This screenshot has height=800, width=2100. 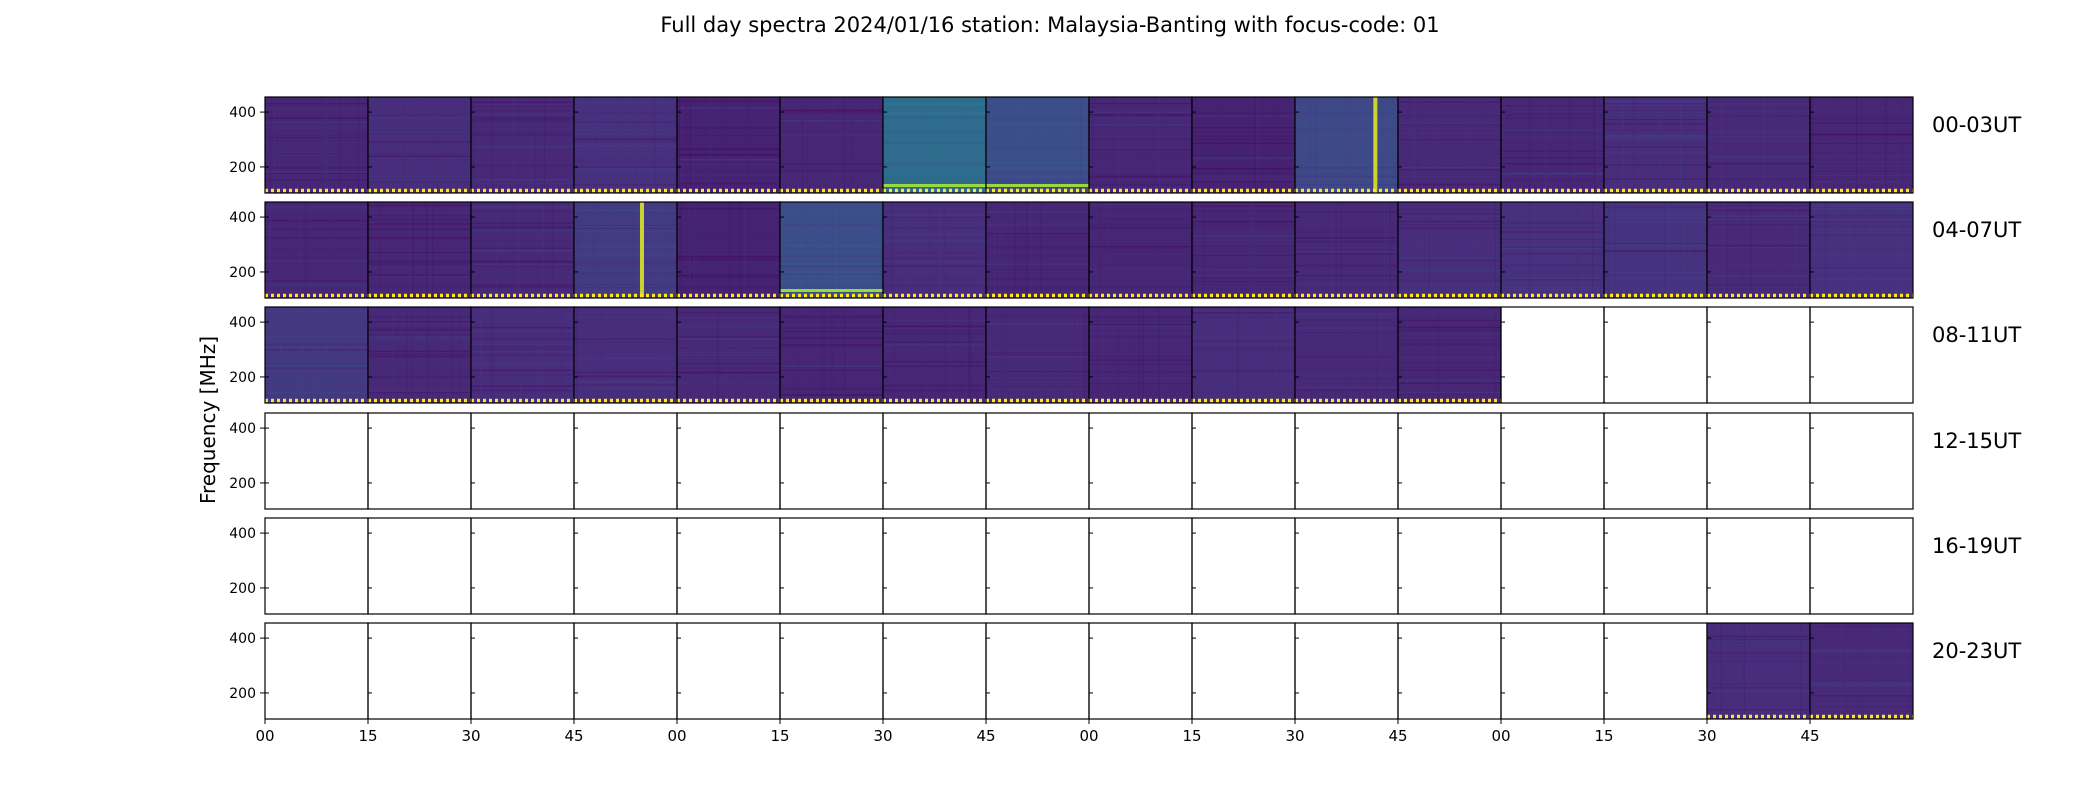 What do you see at coordinates (264, 736) in the screenshot?
I see `x-tick-label: 00` at bounding box center [264, 736].